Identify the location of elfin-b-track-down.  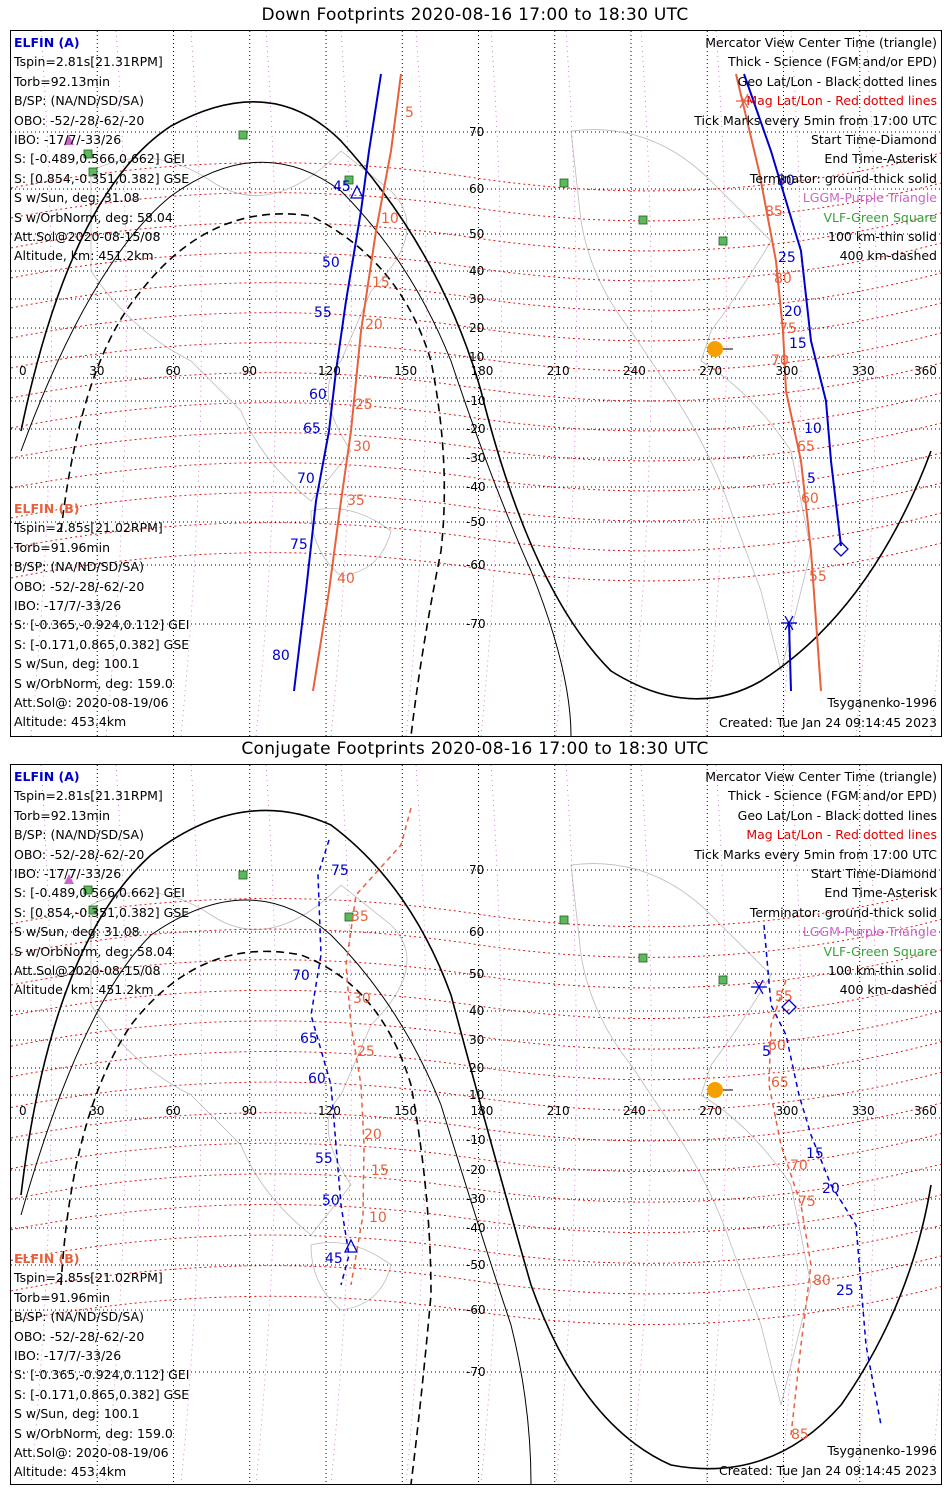
(357, 382).